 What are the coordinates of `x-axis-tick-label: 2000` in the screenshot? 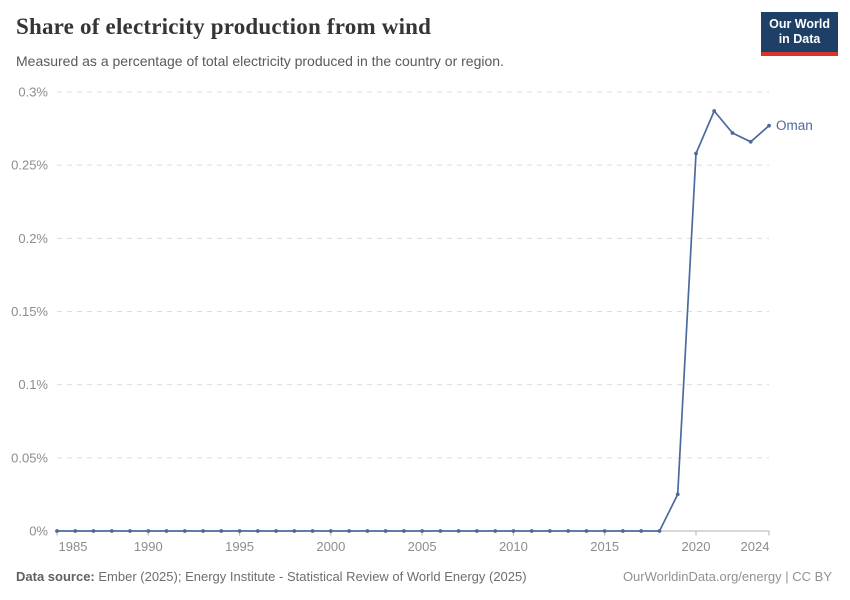 It's located at (330, 546).